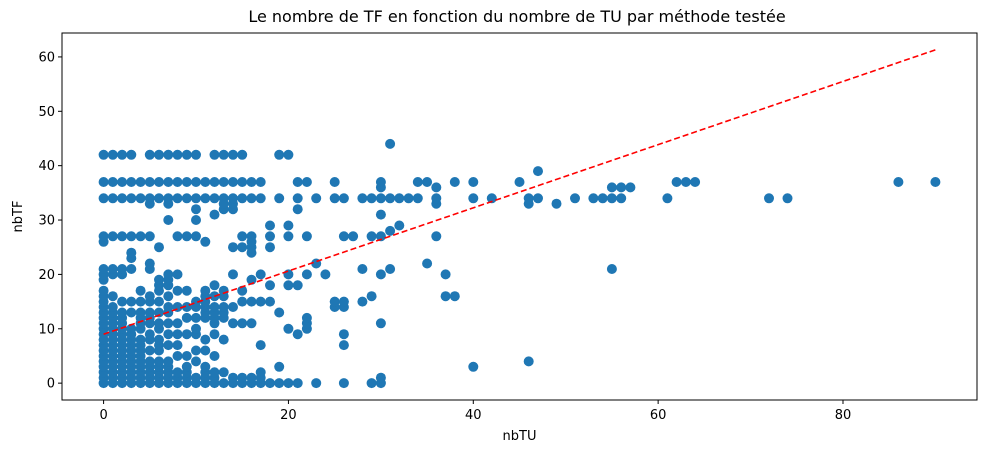 The width and height of the screenshot is (1004, 449). Describe the element at coordinates (18, 217) in the screenshot. I see `y-axis-label: nbTF` at that location.